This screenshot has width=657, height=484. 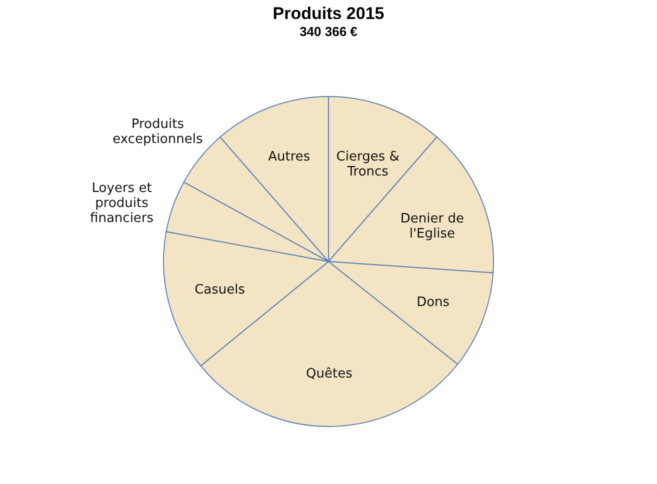 What do you see at coordinates (220, 290) in the screenshot?
I see `slice-label: Casuels` at bounding box center [220, 290].